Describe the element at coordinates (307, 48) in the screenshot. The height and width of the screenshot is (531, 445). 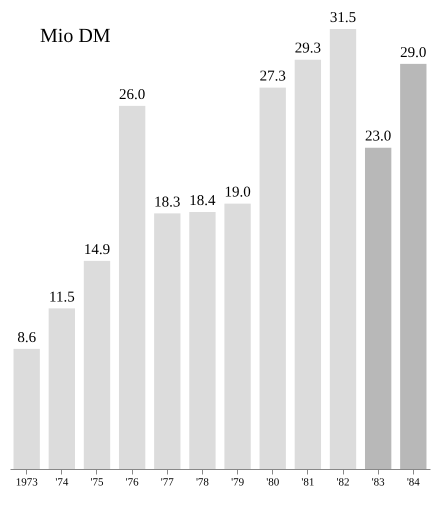
I see `data-label: 29.3` at that location.